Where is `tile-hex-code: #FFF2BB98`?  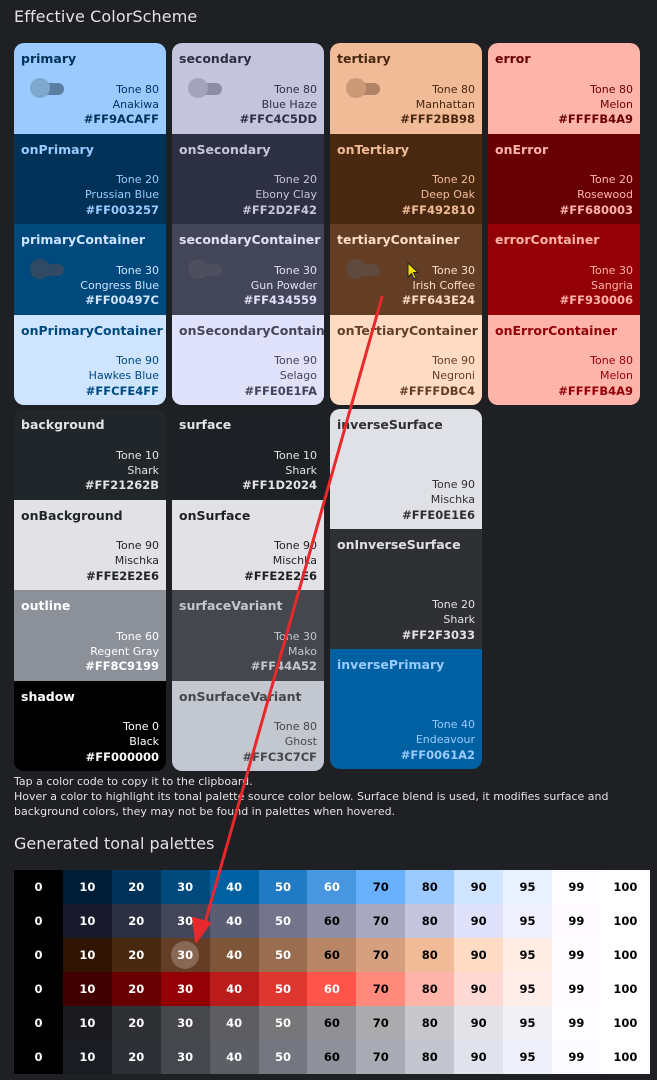
tile-hex-code: #FFF2BB98 is located at coordinates (437, 119).